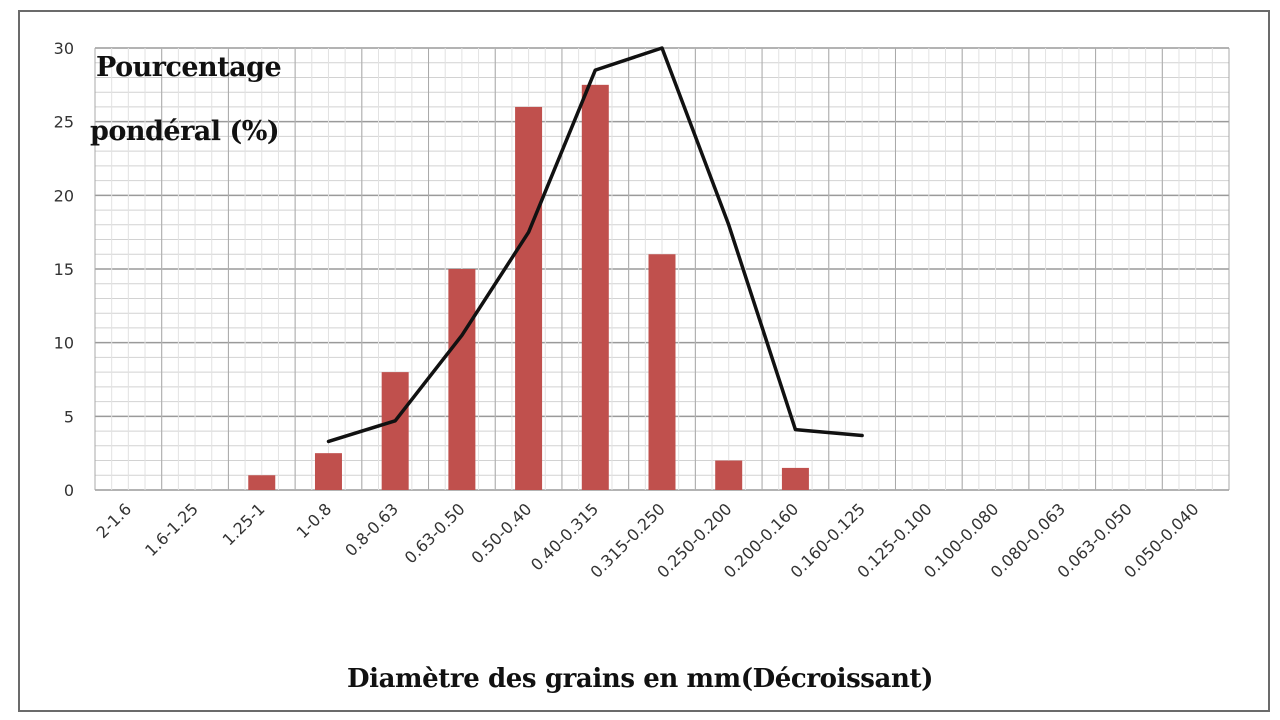 This screenshot has width=1280, height=720. Describe the element at coordinates (244, 524) in the screenshot. I see `x-tick-label: 1.25-1` at that location.